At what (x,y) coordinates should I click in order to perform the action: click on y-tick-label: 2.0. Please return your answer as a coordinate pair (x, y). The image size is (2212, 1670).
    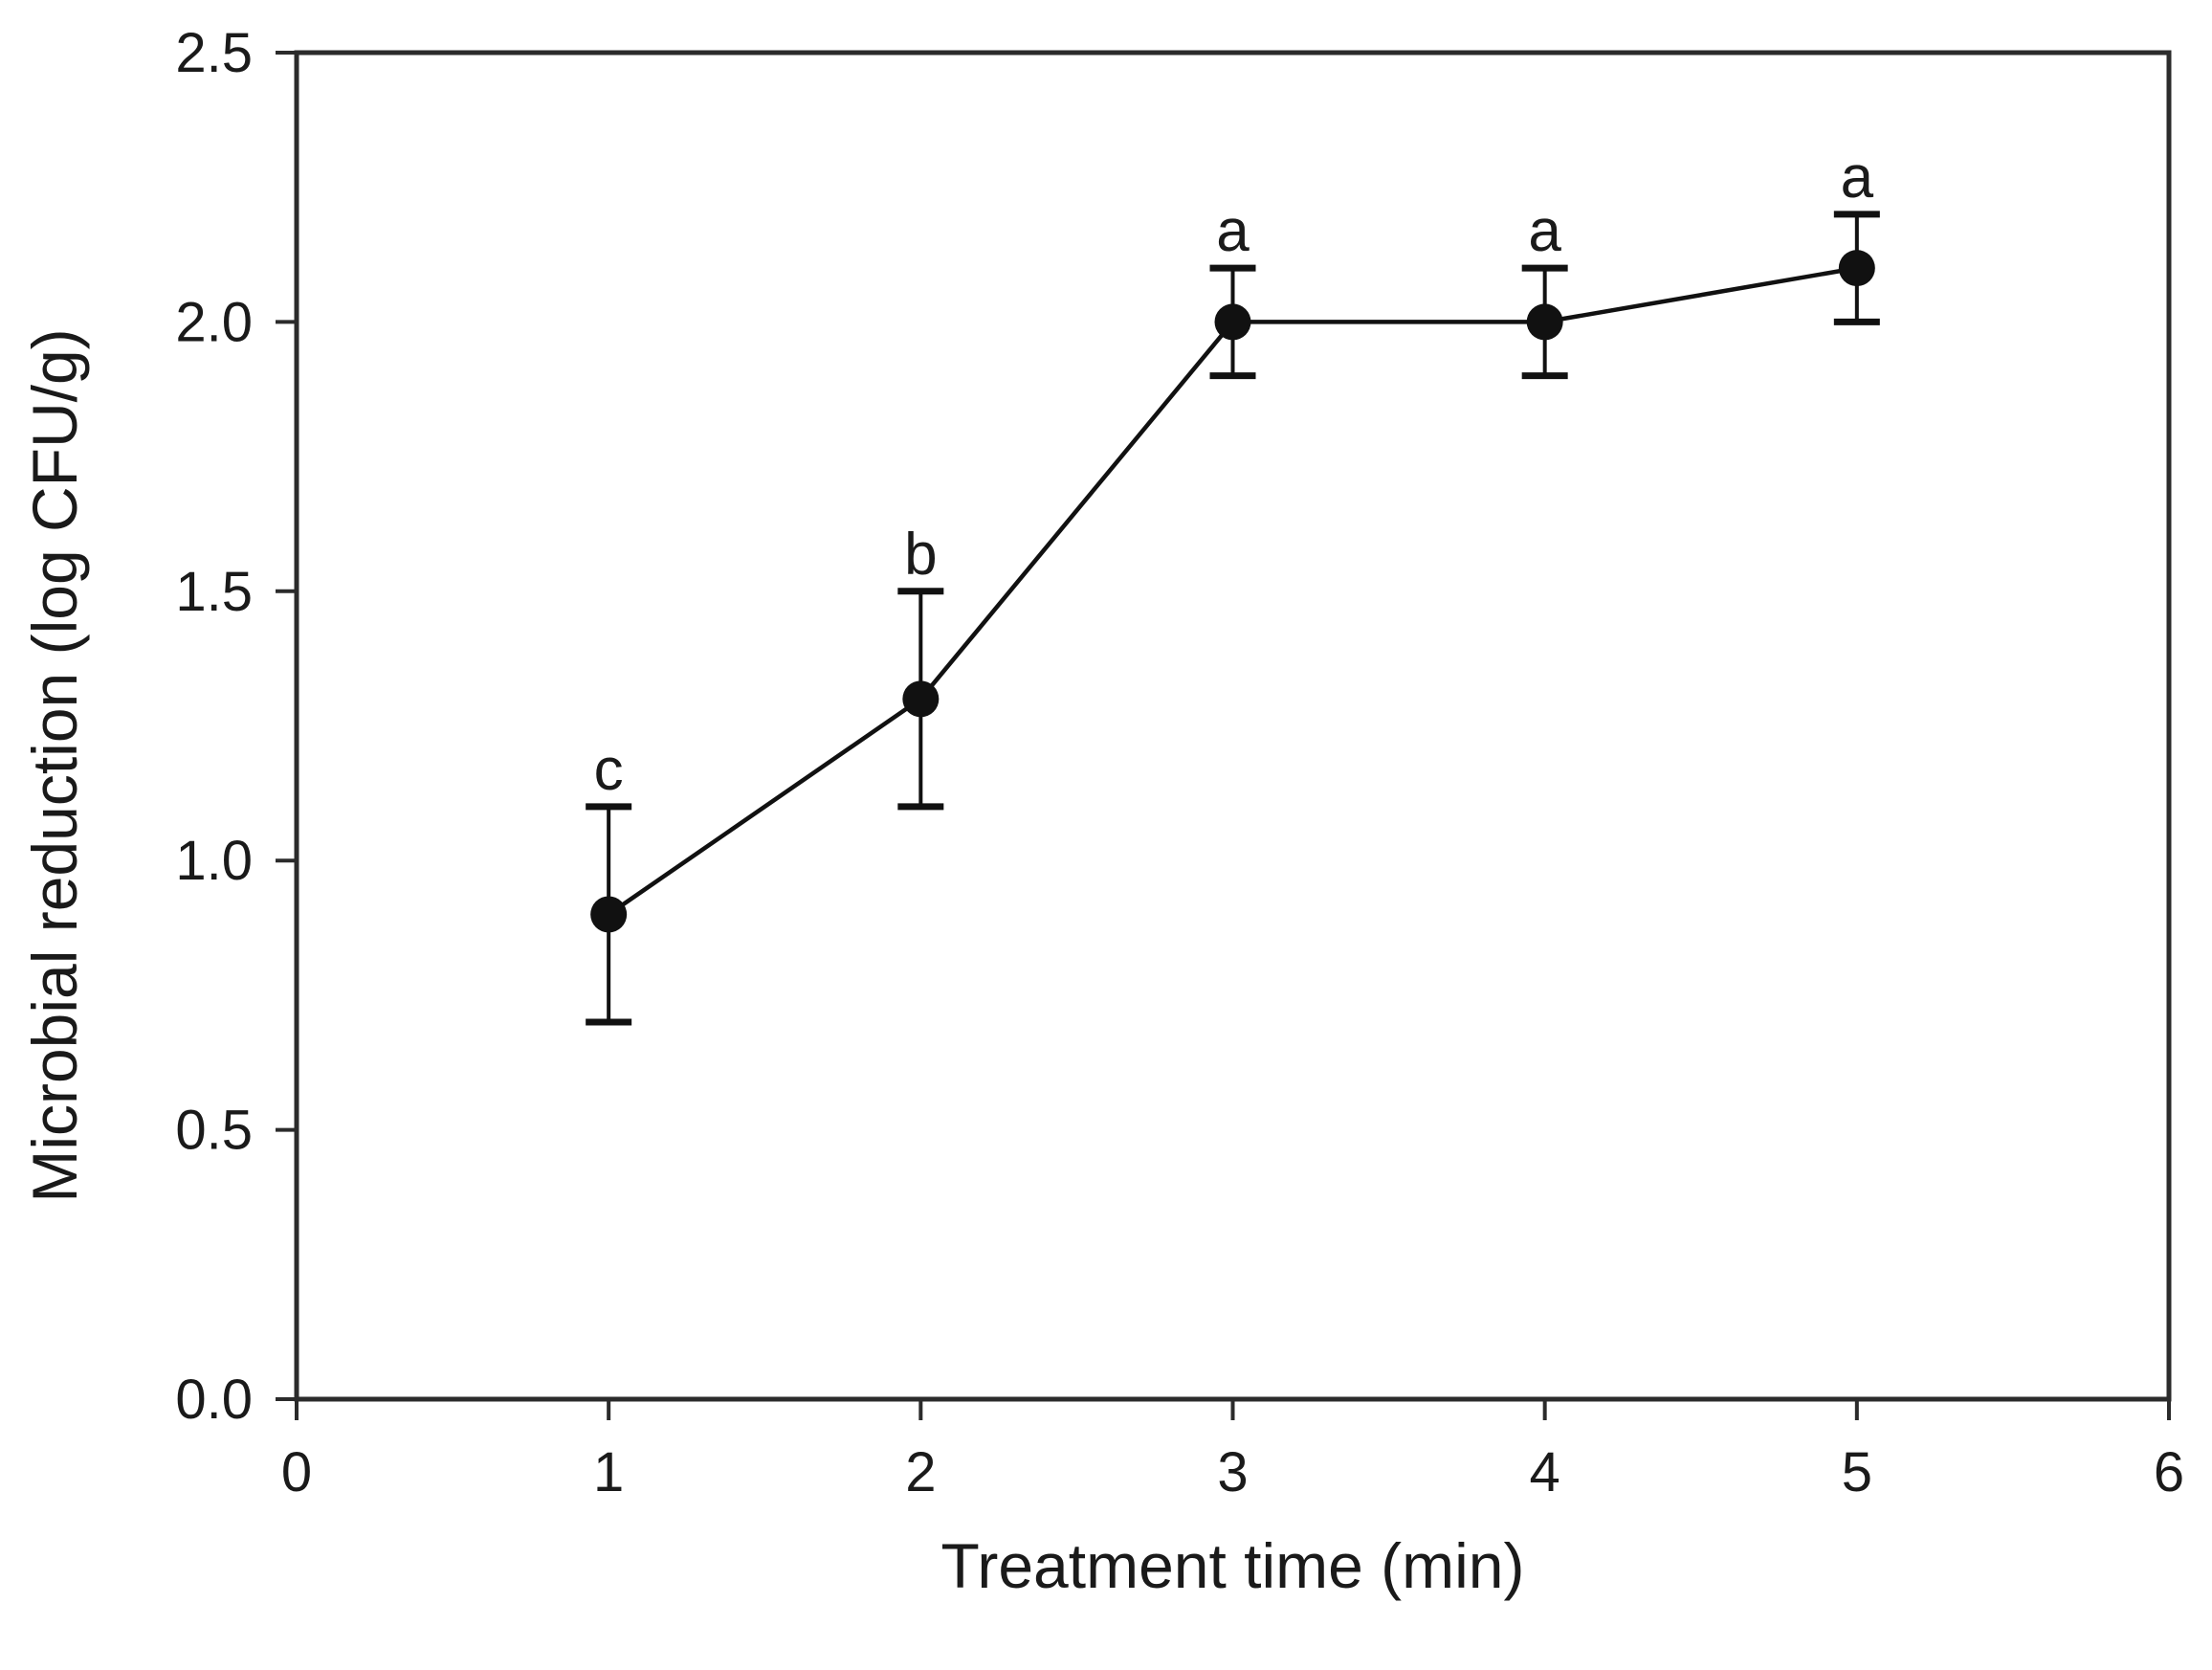
    Looking at the image, I should click on (214, 322).